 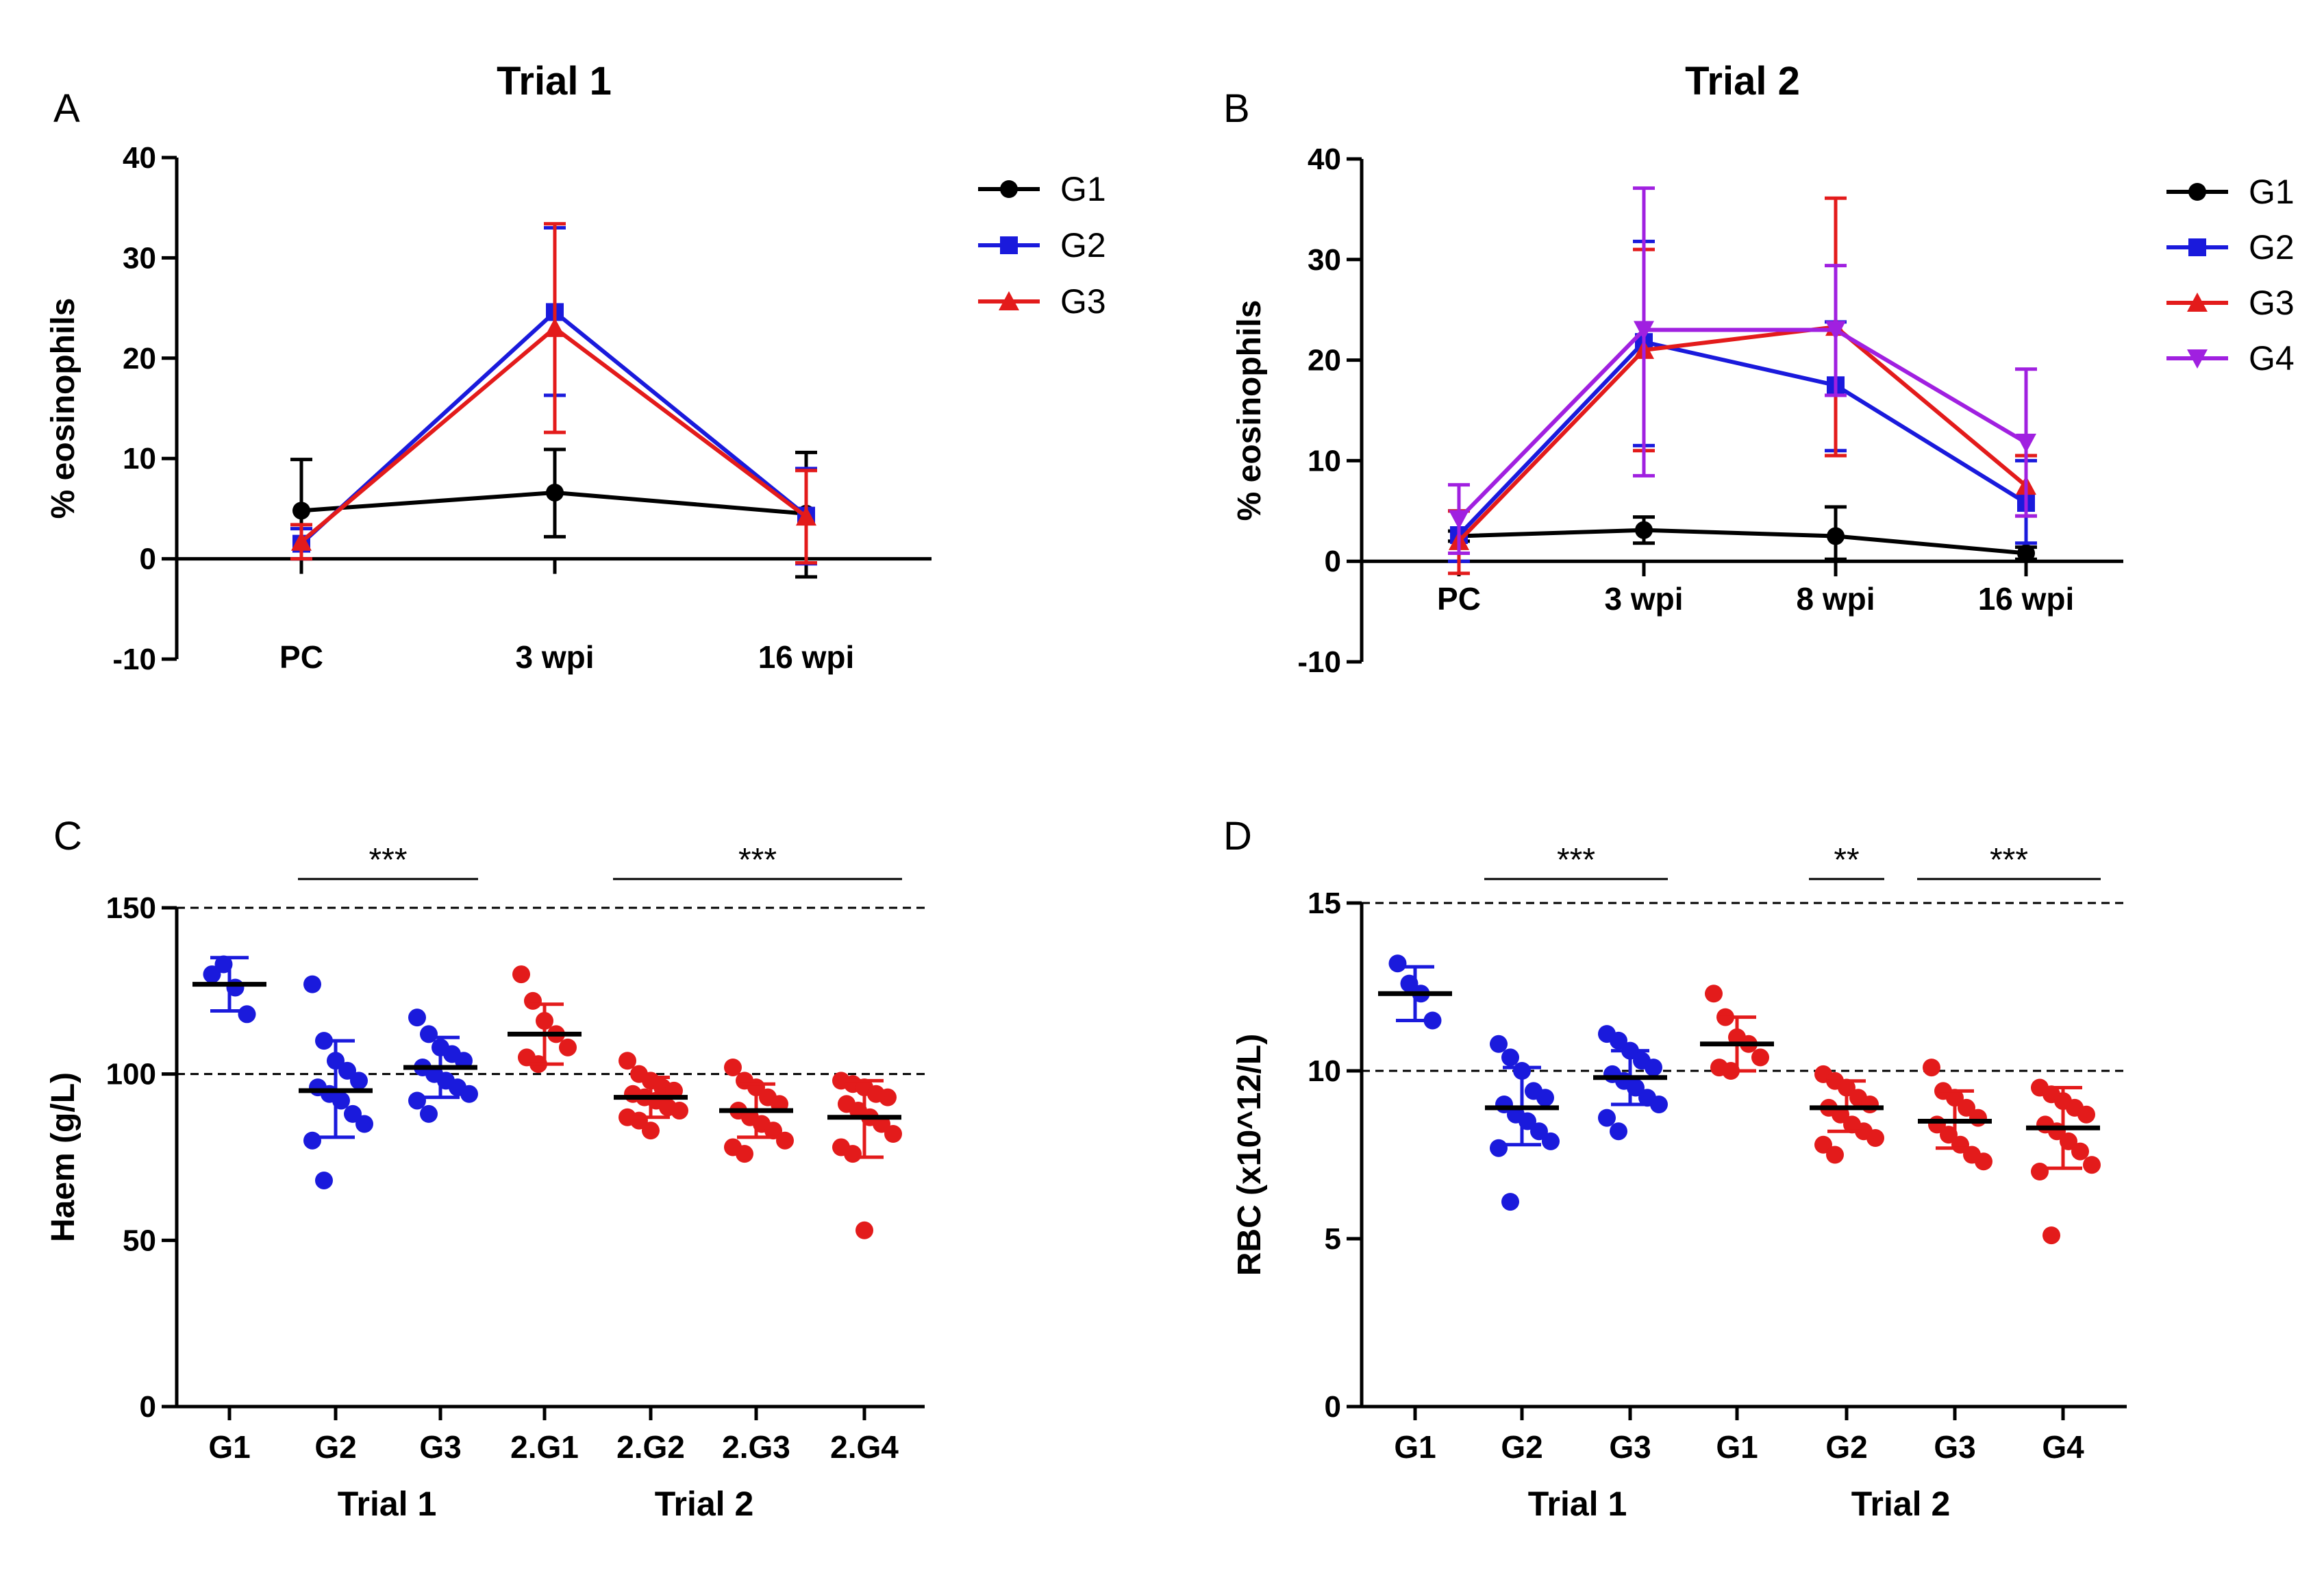 What do you see at coordinates (1324, 159) in the screenshot?
I see `y-tick-label: 40` at bounding box center [1324, 159].